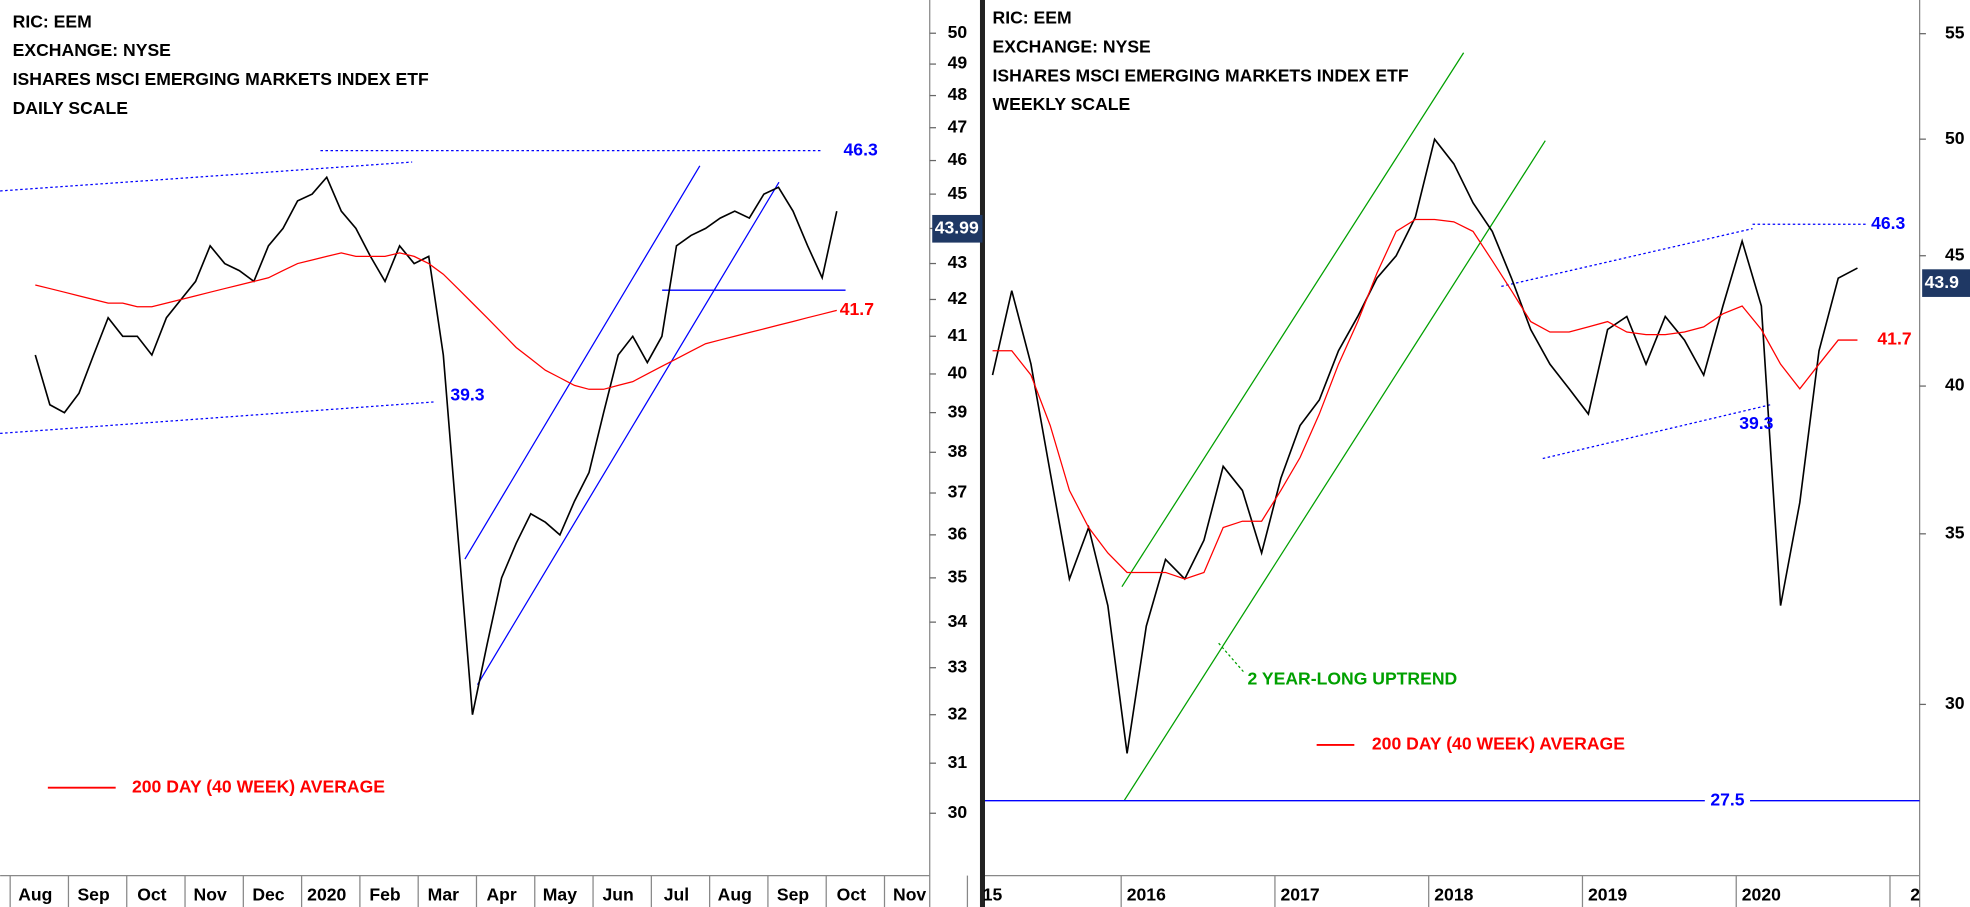 The height and width of the screenshot is (907, 1970). I want to click on y-tick-label: 42, so click(958, 298).